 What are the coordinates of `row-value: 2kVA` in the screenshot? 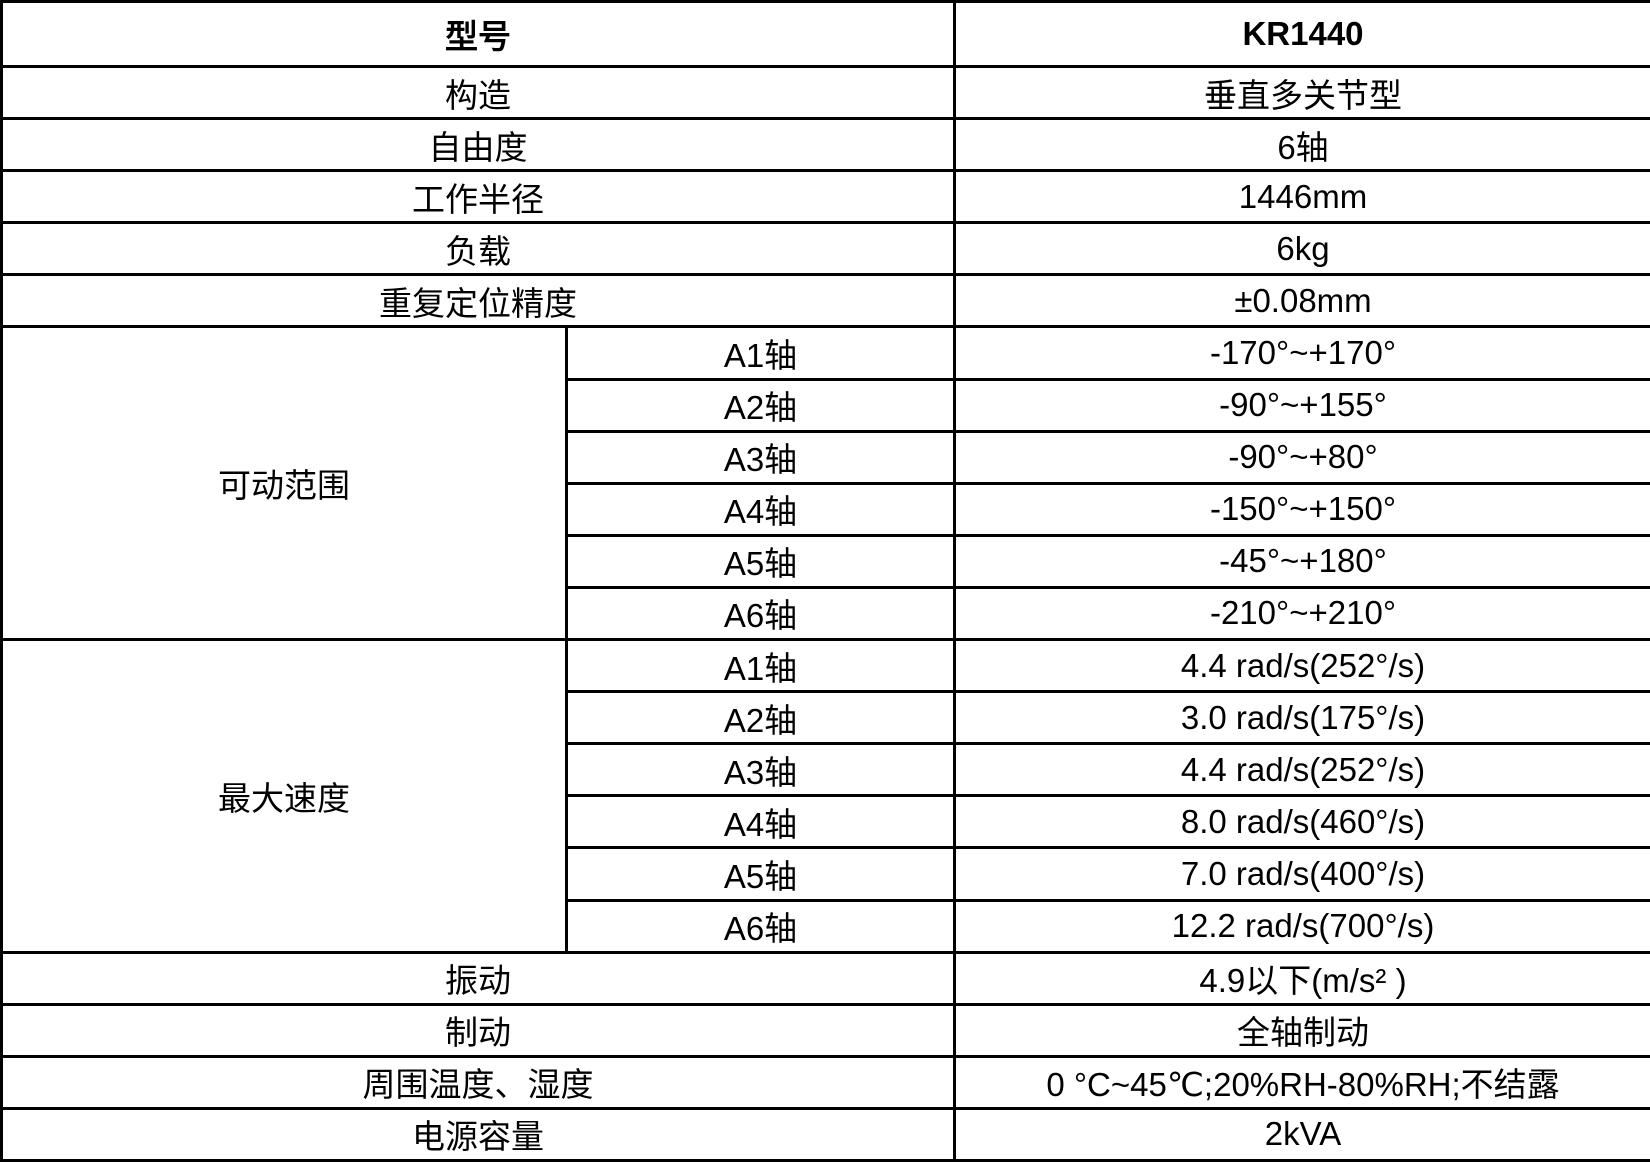 It's located at (1301, 1134).